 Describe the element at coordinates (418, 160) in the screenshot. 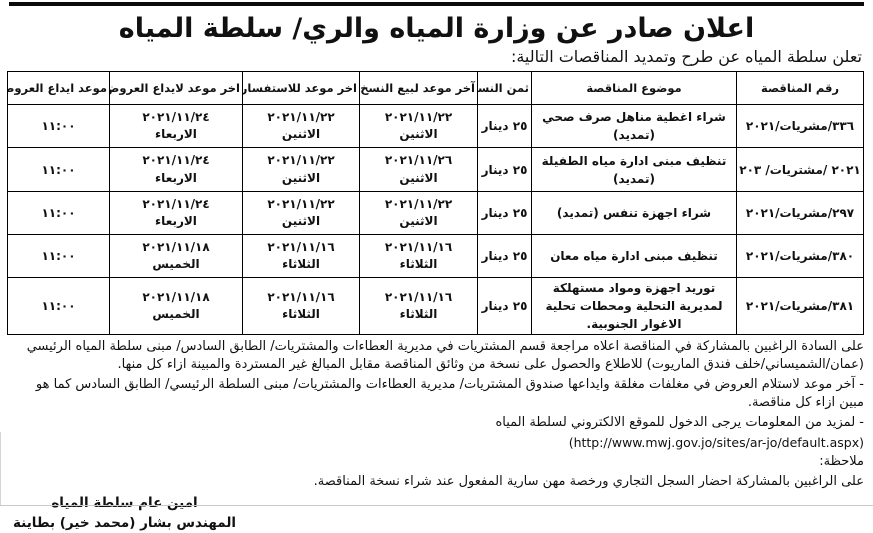

I see `date-value: ٢٠٢١/١١/٢٦` at that location.